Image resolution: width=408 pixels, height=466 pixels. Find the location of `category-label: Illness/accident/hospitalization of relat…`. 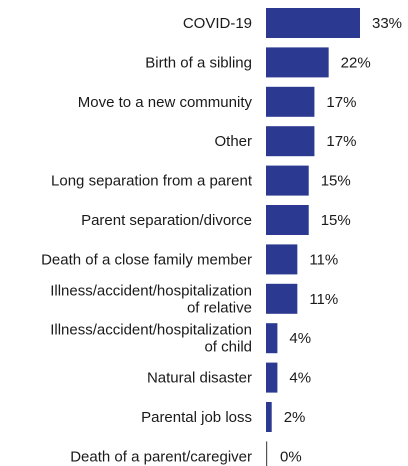

category-label: Illness/accident/hospitalization of relat… is located at coordinates (151, 299).